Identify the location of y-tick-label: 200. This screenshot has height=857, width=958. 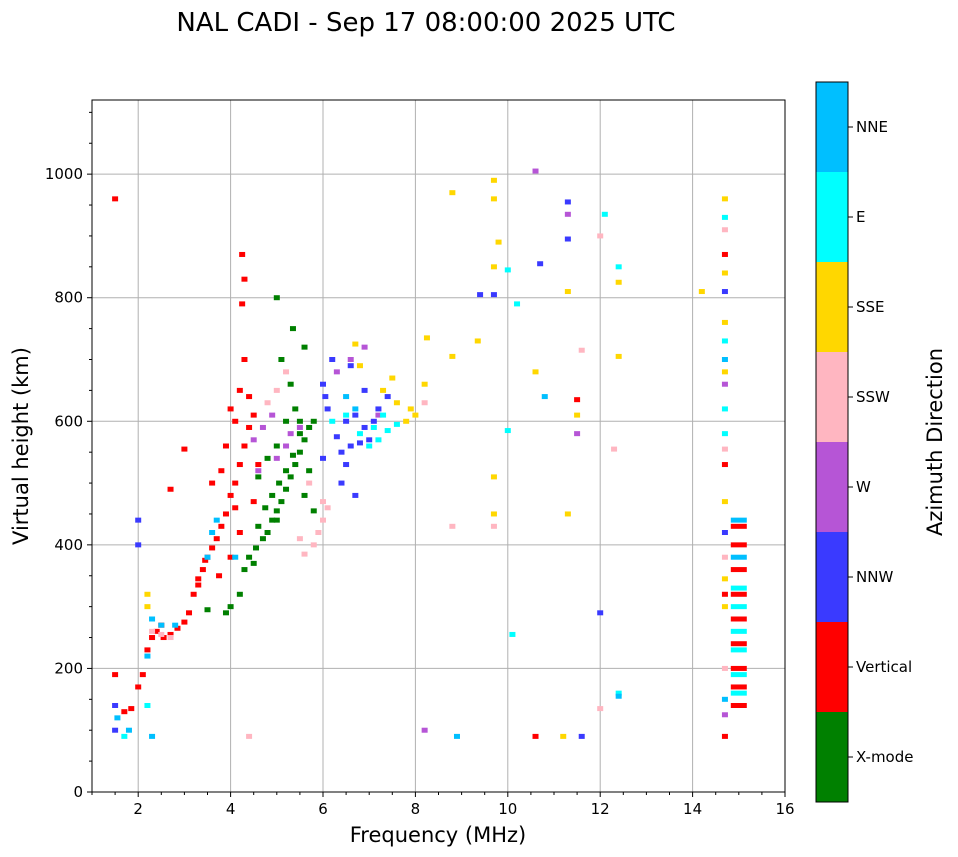
(68, 668).